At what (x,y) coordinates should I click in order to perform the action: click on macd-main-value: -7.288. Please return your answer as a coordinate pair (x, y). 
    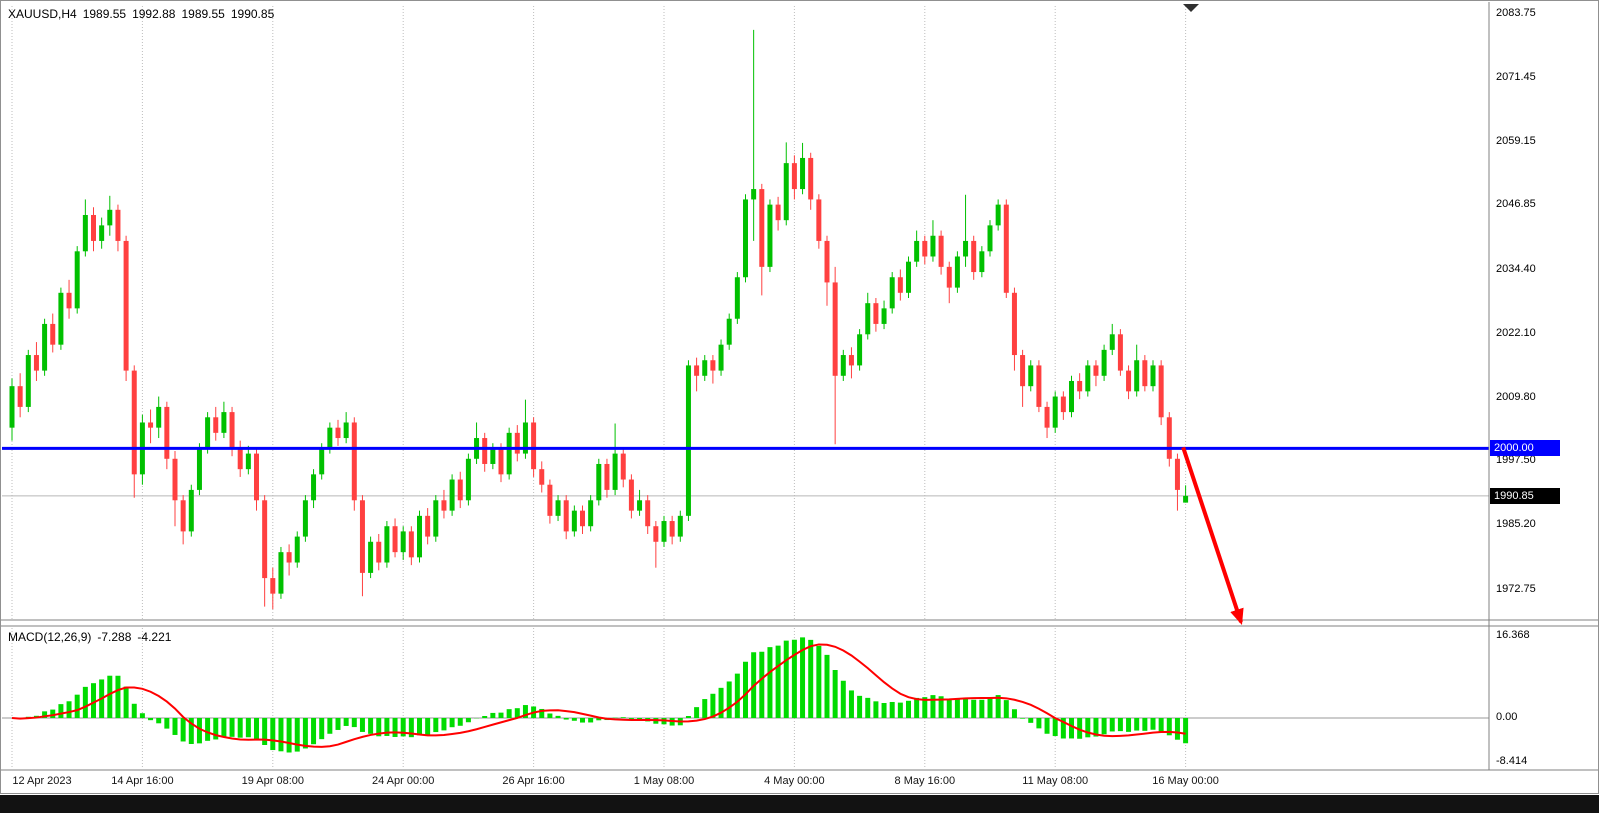
    Looking at the image, I should click on (114, 637).